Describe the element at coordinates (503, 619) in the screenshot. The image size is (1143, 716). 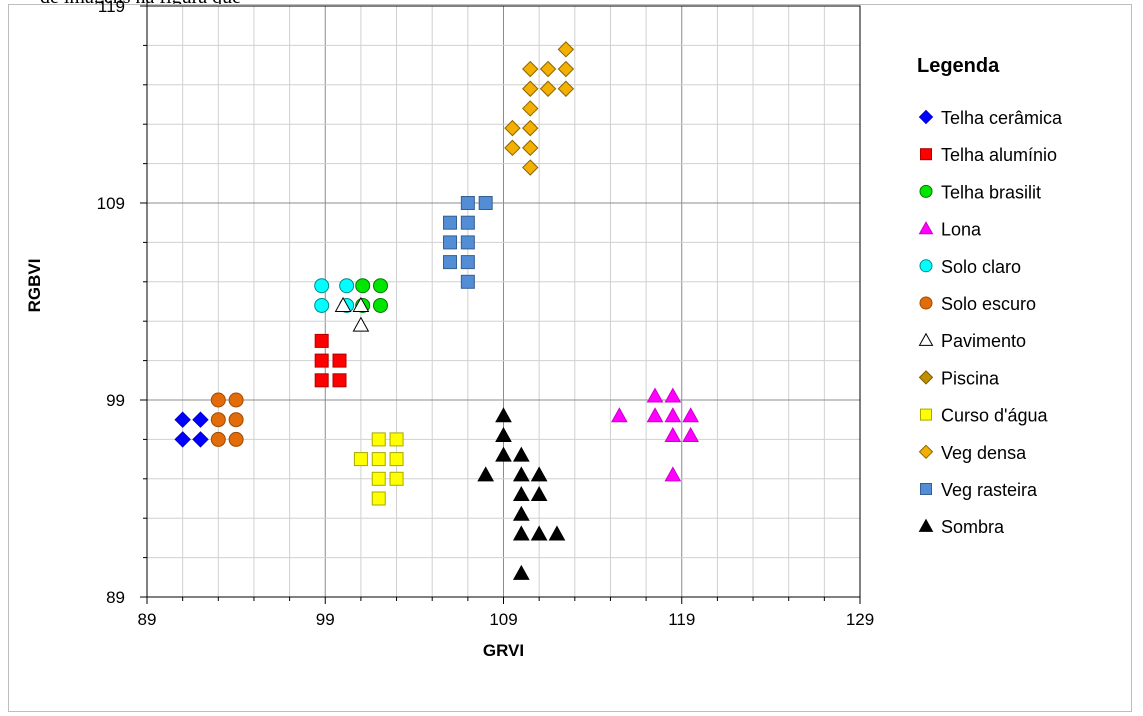
I see `x-tick-label: 109` at that location.